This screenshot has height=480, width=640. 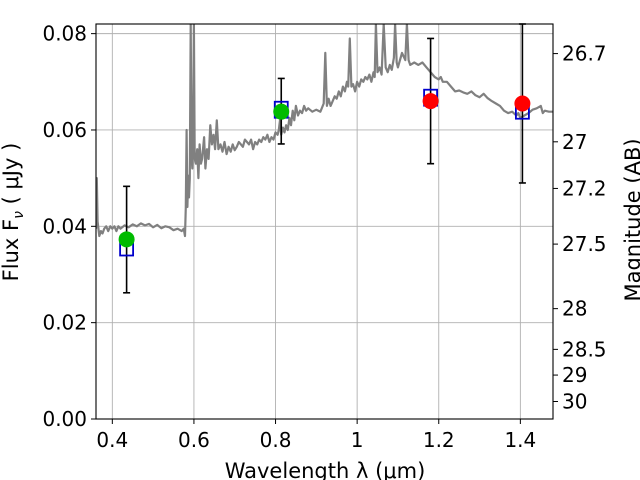 What do you see at coordinates (276, 440) in the screenshot?
I see `x-tick-label: 0.8` at bounding box center [276, 440].